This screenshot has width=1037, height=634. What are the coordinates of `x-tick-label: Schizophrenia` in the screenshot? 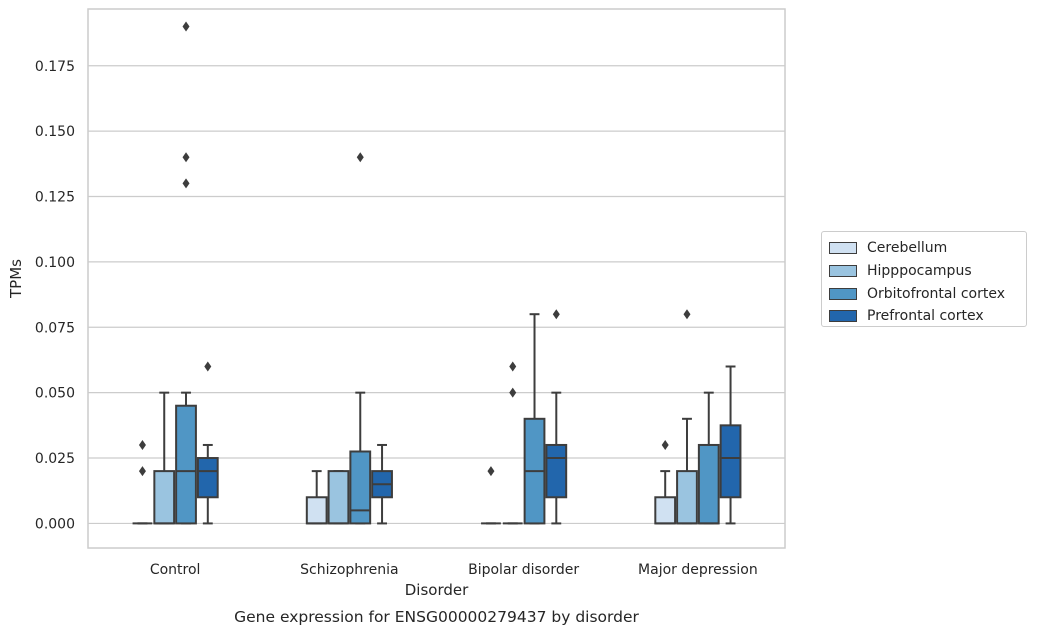 It's located at (349, 570).